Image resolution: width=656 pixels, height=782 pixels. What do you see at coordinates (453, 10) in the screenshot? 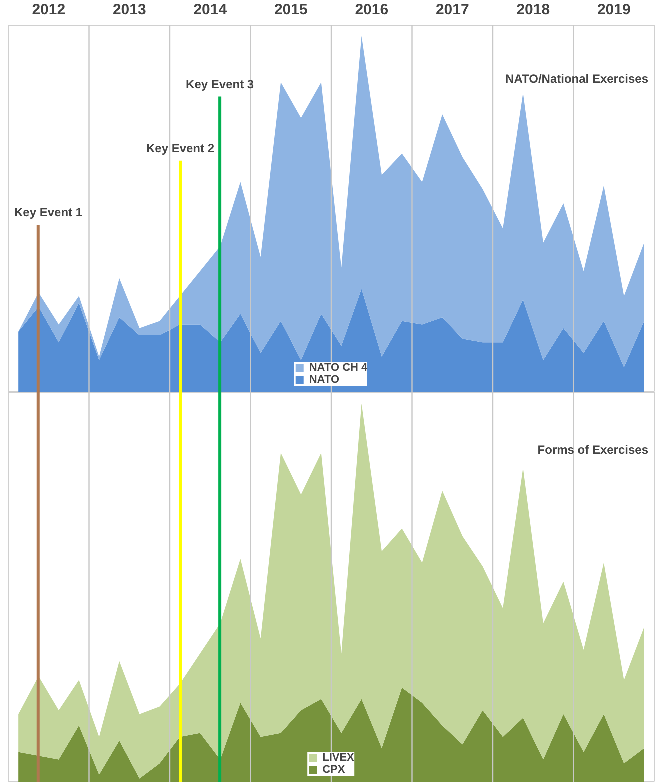
I see `x-tick-label: 2017` at bounding box center [453, 10].